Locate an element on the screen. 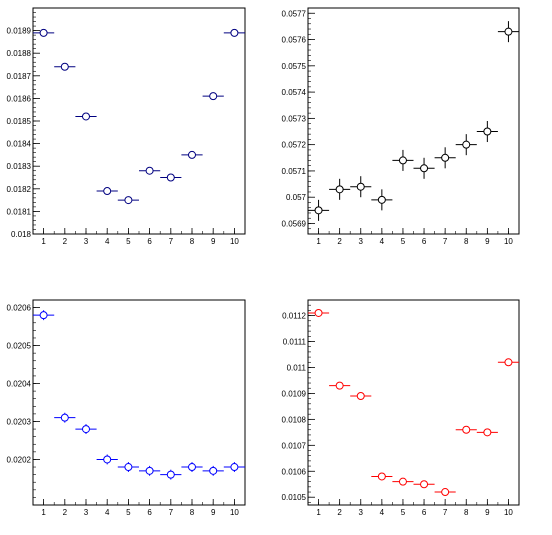  y-tick-label: 0.0573 is located at coordinates (294, 118).